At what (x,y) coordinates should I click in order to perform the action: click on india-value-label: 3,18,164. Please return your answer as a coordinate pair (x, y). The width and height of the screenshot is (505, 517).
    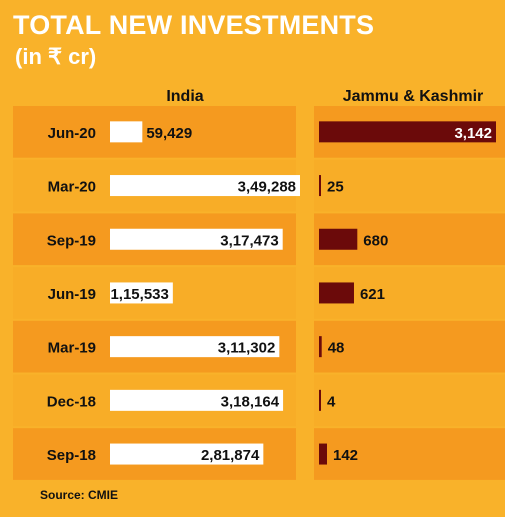
    Looking at the image, I should click on (250, 401).